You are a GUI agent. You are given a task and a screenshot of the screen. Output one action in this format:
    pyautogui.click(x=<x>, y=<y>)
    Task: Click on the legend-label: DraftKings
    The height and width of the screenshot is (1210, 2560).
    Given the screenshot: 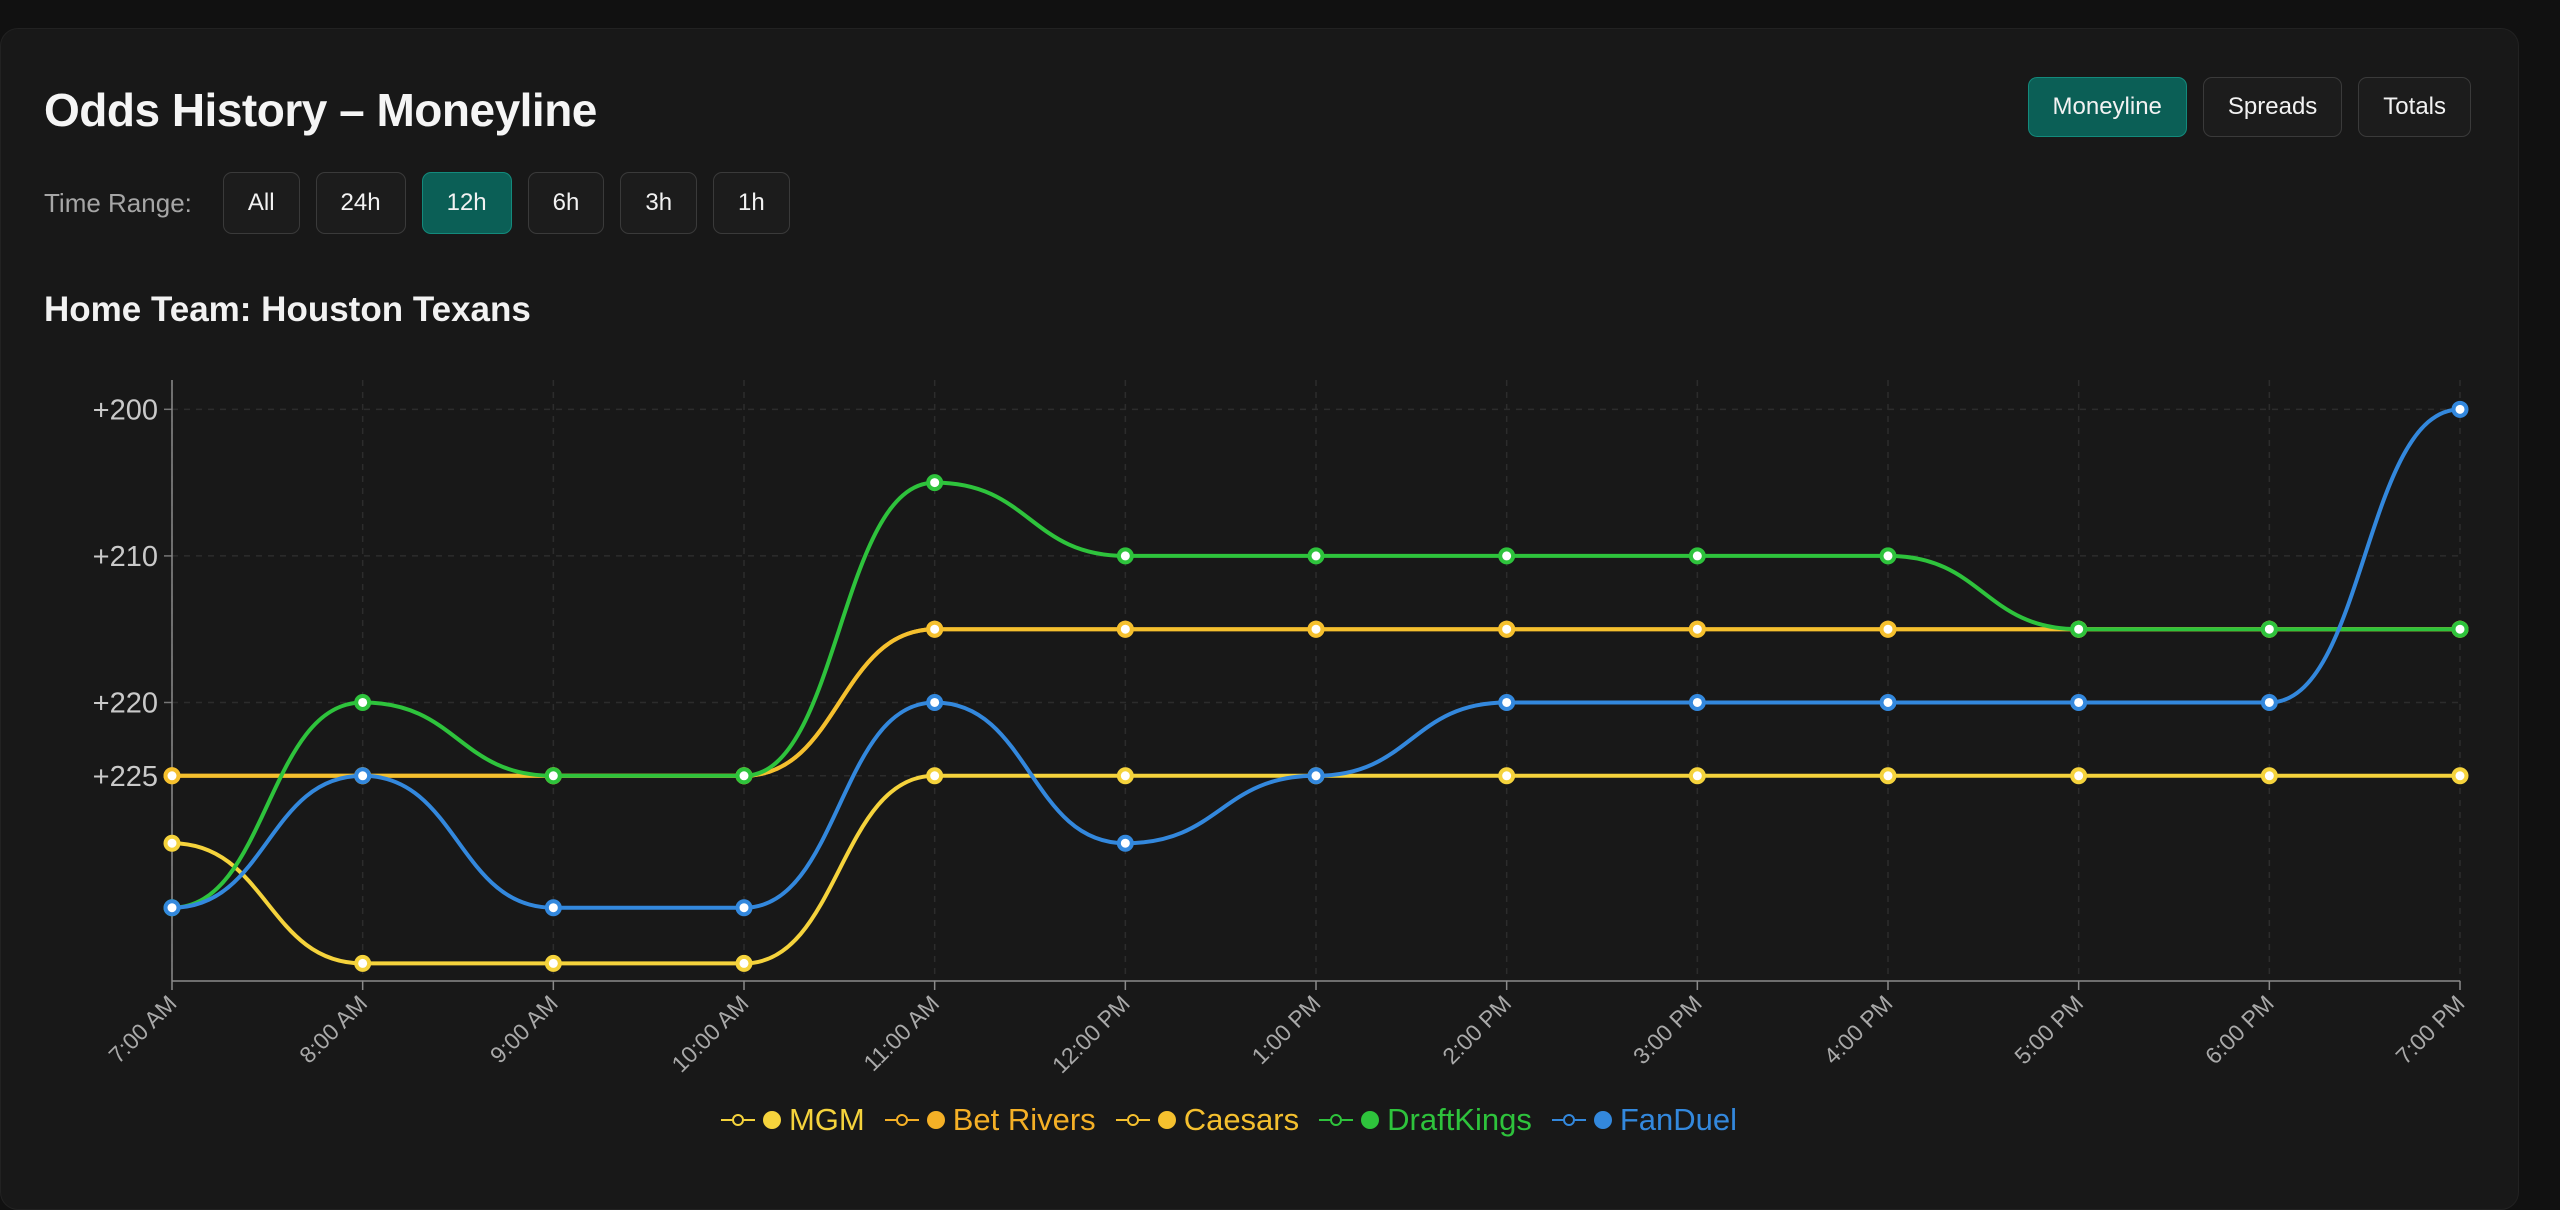 What is the action you would take?
    pyautogui.click(x=1459, y=1119)
    